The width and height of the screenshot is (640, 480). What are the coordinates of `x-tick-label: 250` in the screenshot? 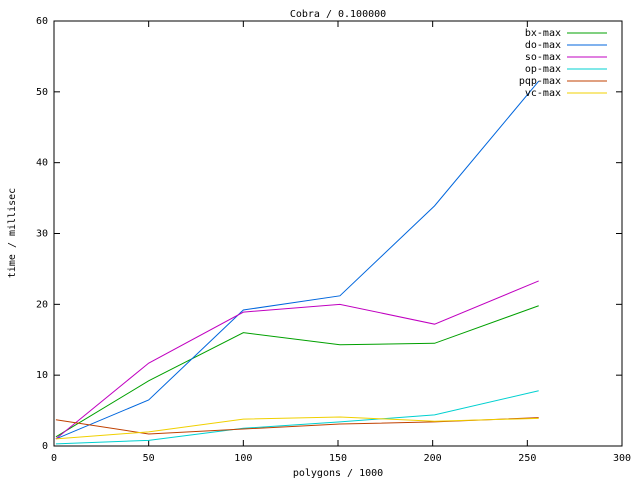 It's located at (527, 458).